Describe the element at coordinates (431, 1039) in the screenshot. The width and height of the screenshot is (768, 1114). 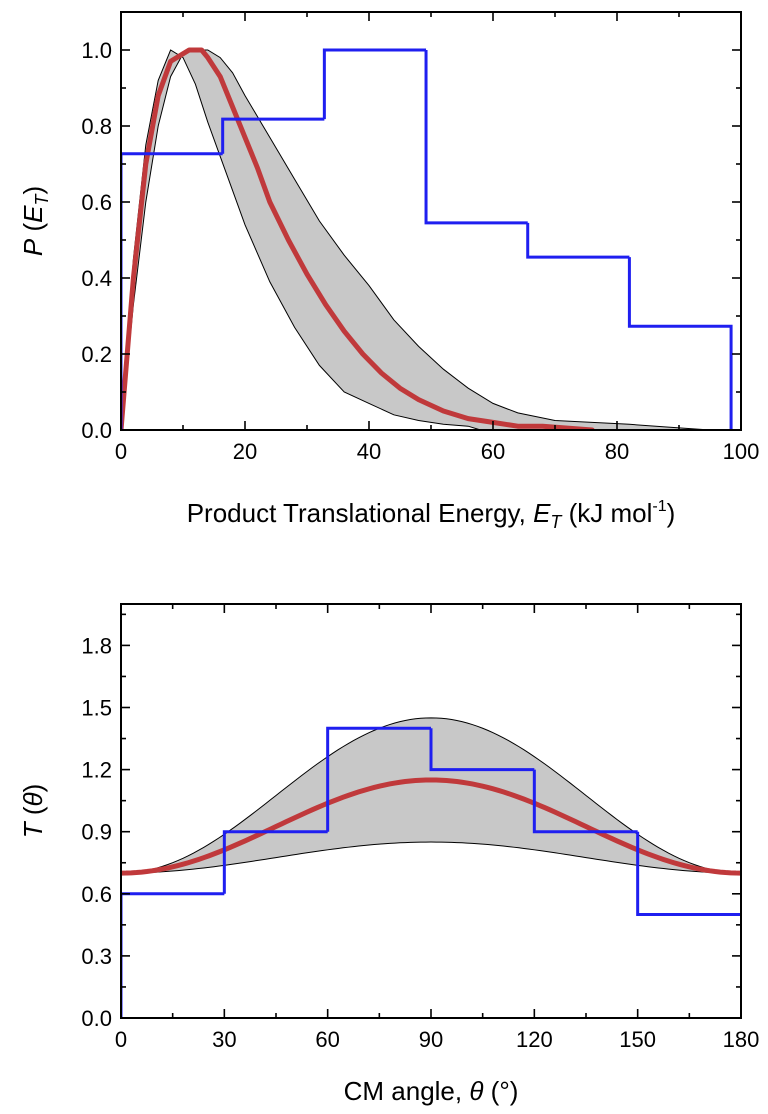
I see `x-tick-label: 90` at that location.